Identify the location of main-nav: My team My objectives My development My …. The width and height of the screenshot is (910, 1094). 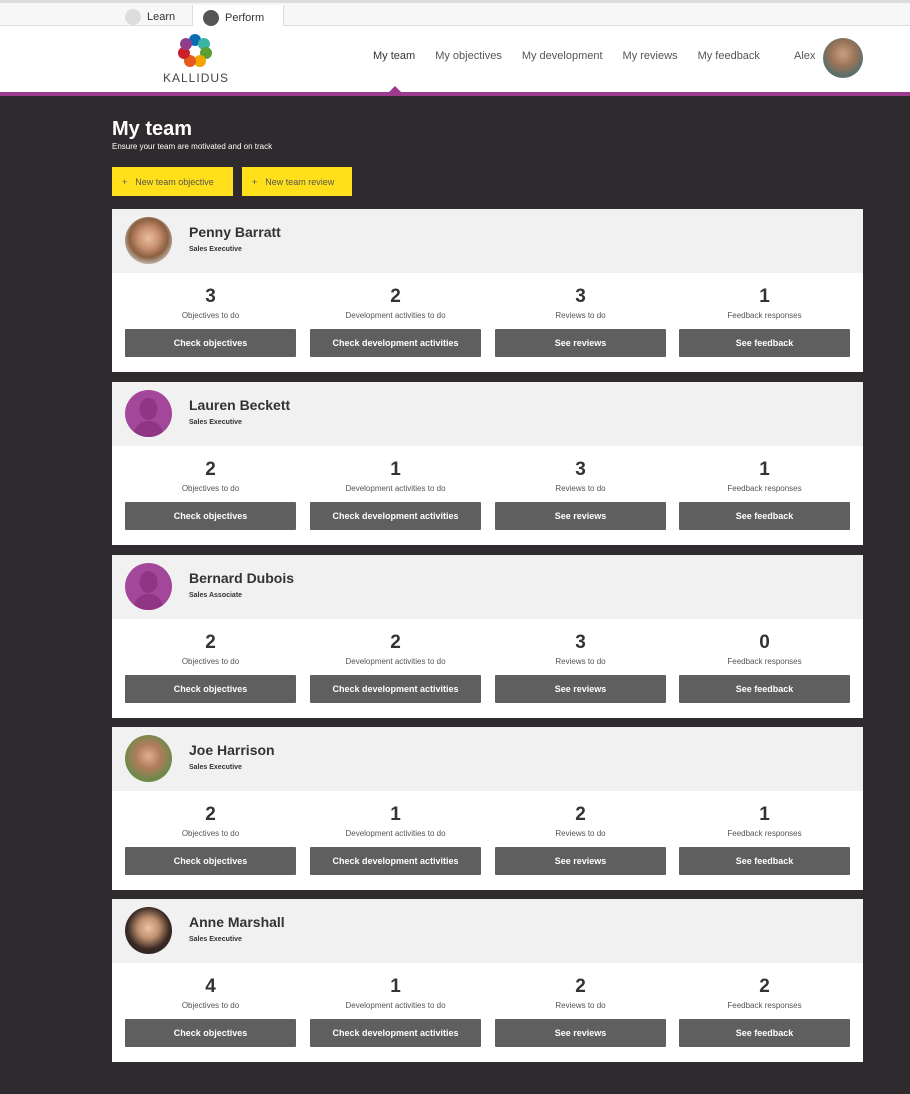
(566, 56).